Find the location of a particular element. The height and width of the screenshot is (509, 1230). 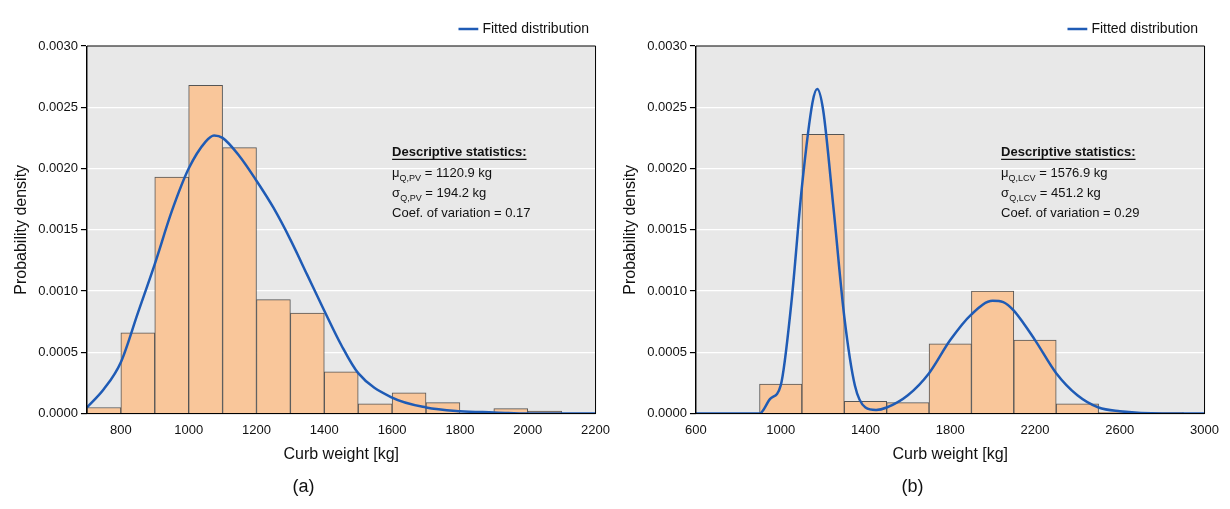

x-tick-label: 1600 is located at coordinates (392, 429).